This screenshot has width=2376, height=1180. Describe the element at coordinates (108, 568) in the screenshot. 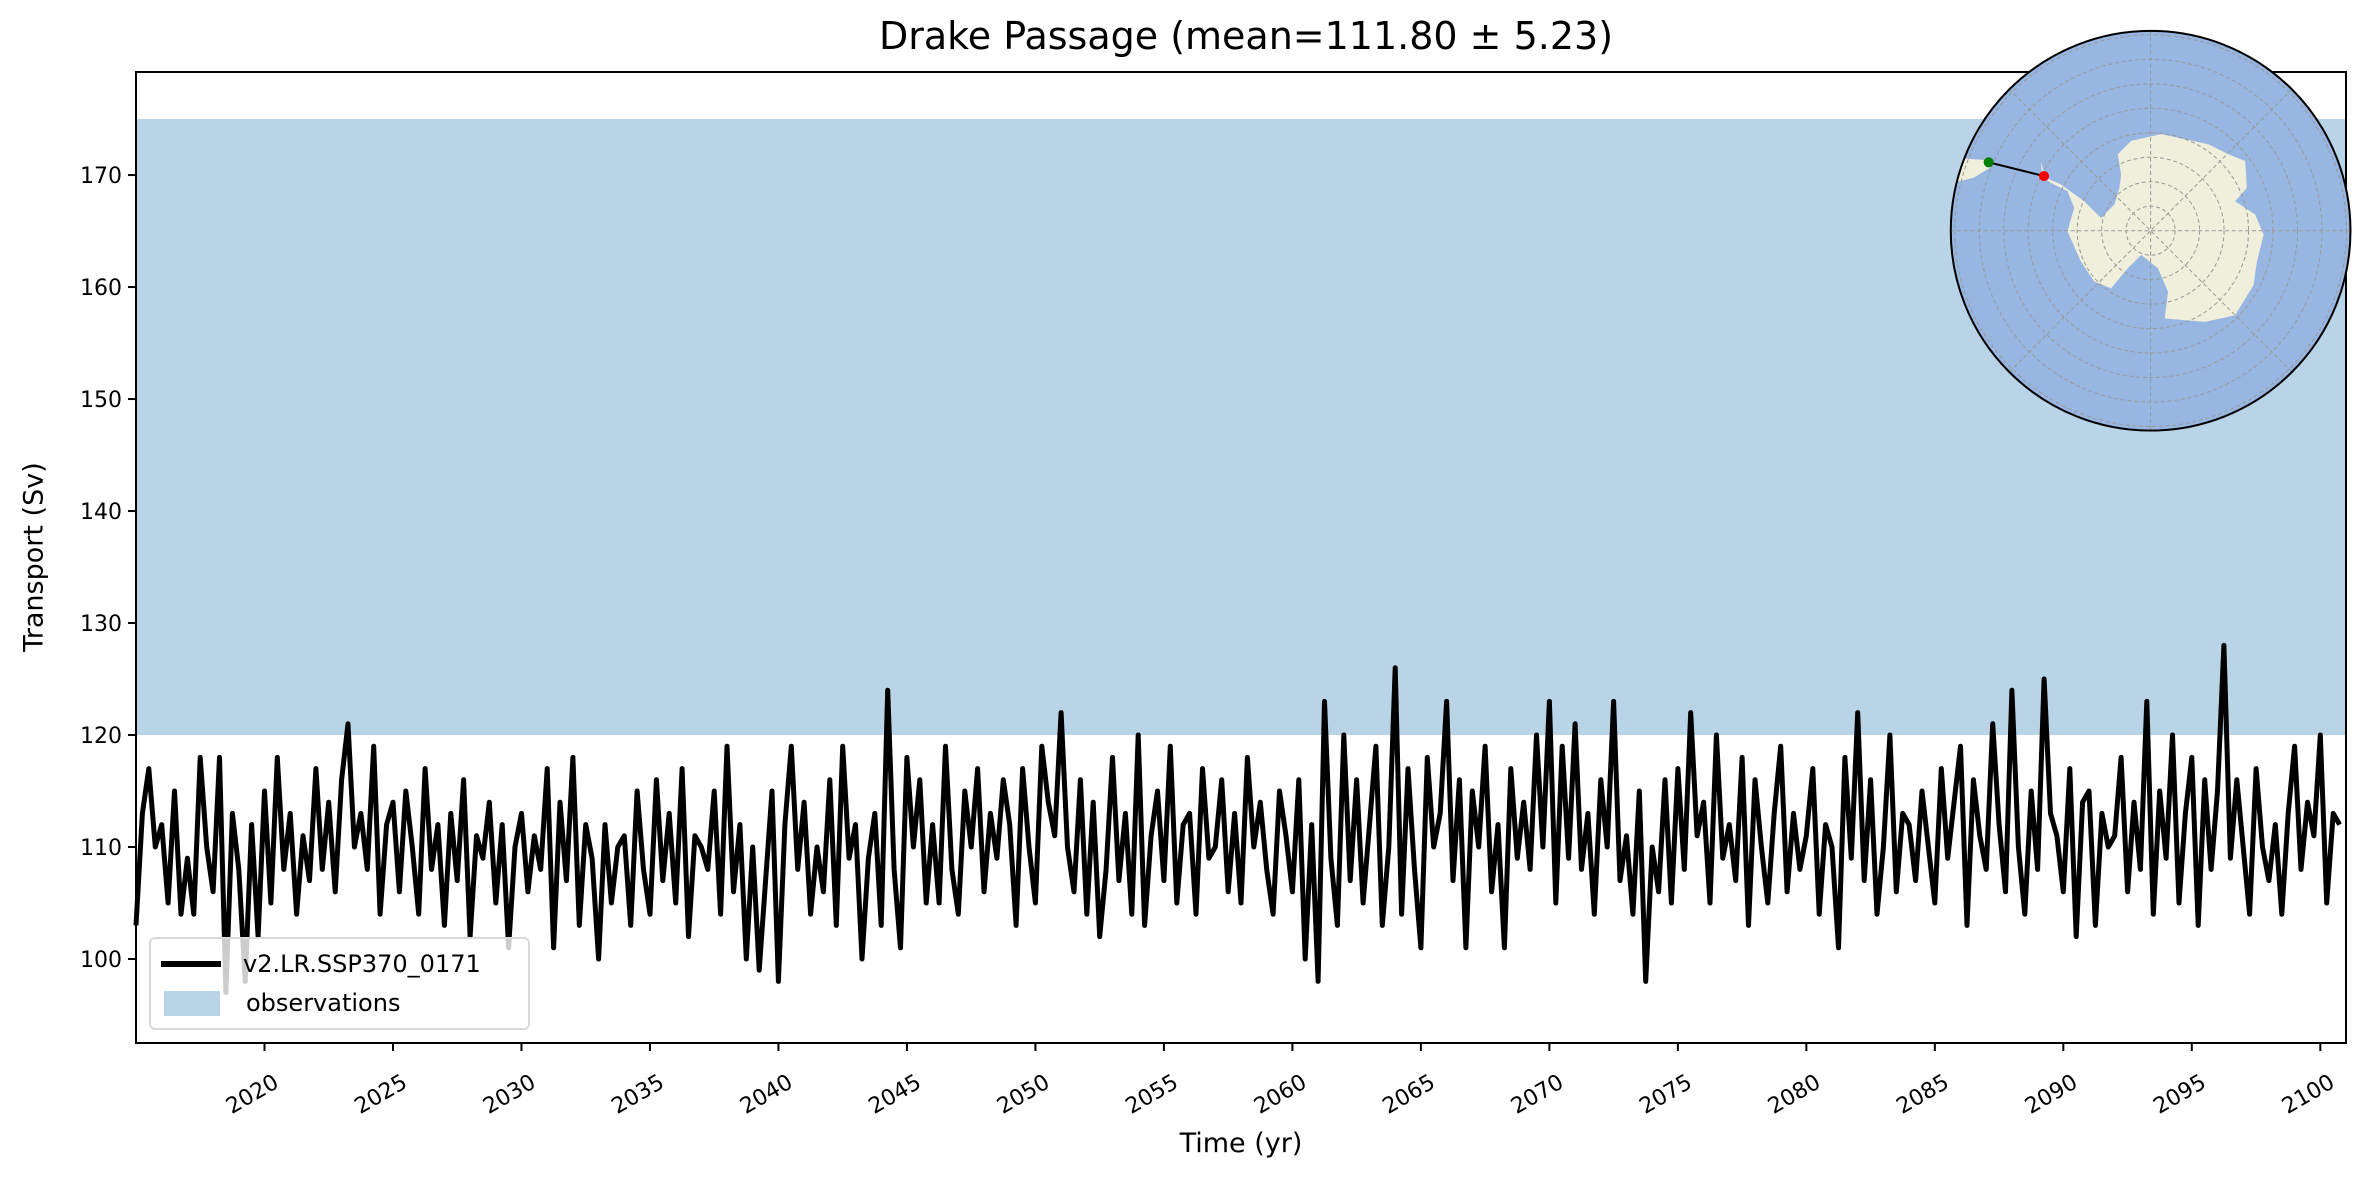

I see `y-axis: 100 110 120 130 140 150 160 170` at that location.